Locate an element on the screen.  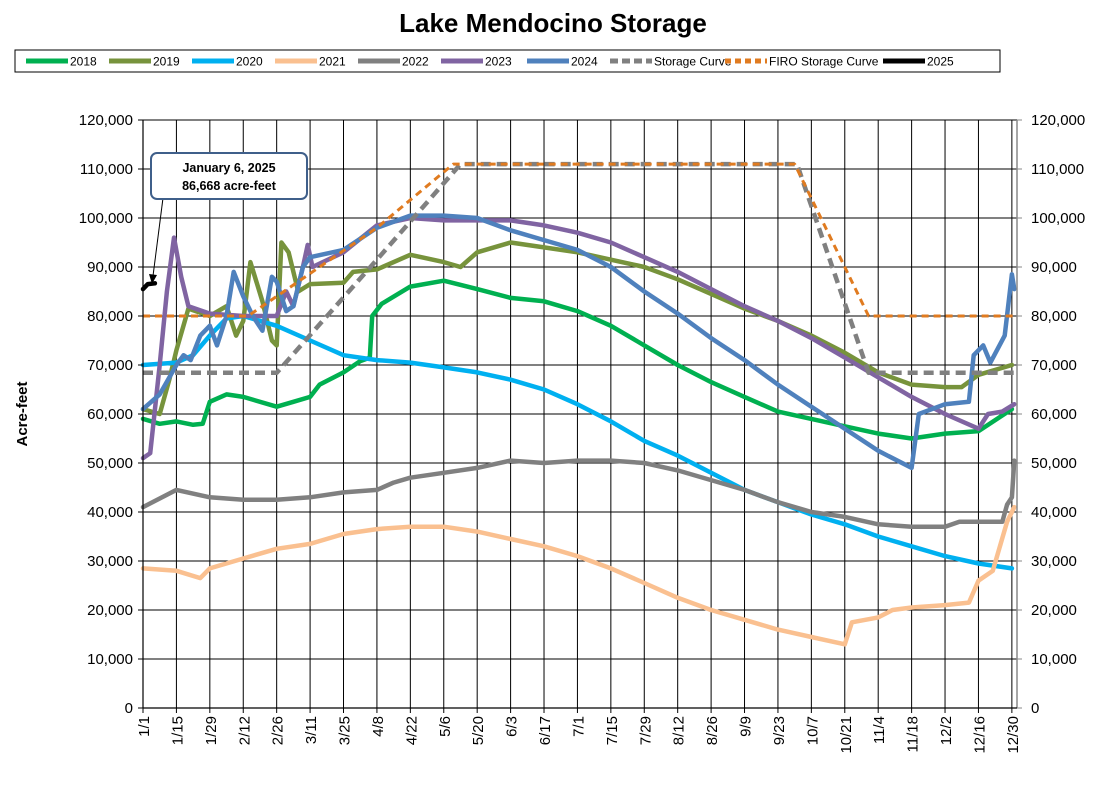
x-tick-label: 11/18 is located at coordinates (913, 734).